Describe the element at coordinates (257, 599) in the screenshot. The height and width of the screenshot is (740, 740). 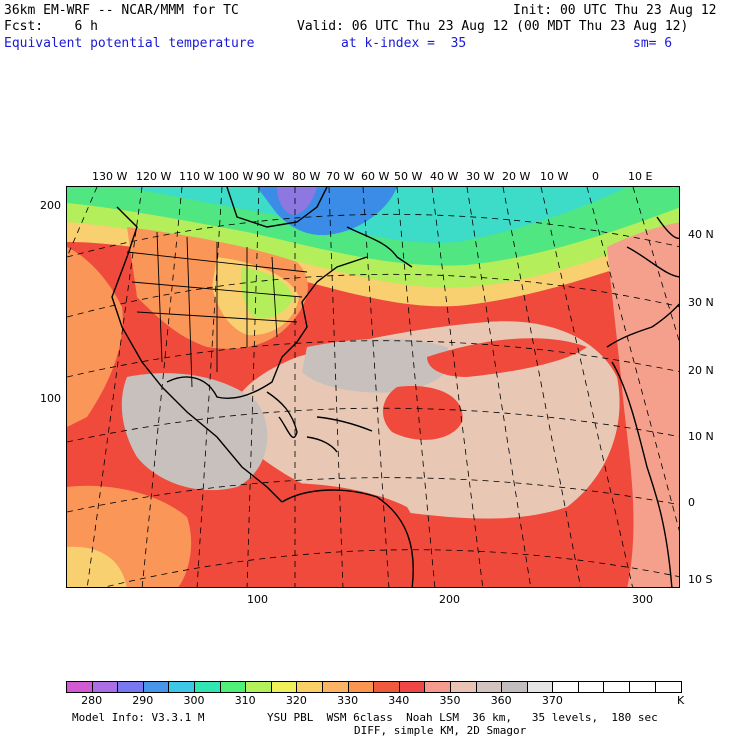
I see `grid-x-label: 100` at that location.